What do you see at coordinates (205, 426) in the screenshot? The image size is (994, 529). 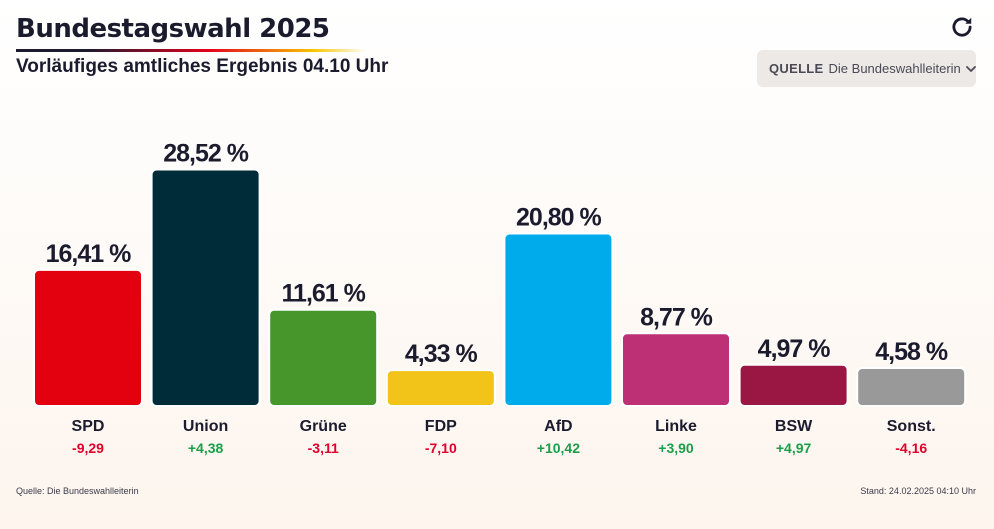 I see `category-label: Union` at bounding box center [205, 426].